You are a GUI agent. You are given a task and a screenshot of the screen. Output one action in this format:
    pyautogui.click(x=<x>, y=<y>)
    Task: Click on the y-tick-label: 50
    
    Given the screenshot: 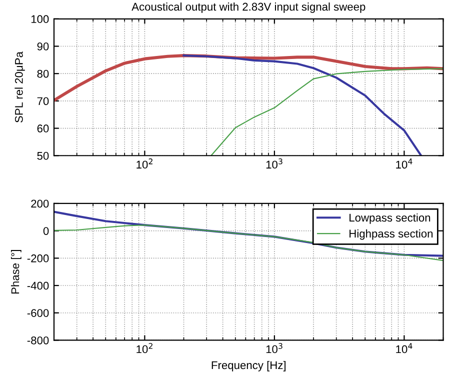 What is the action you would take?
    pyautogui.click(x=43, y=156)
    